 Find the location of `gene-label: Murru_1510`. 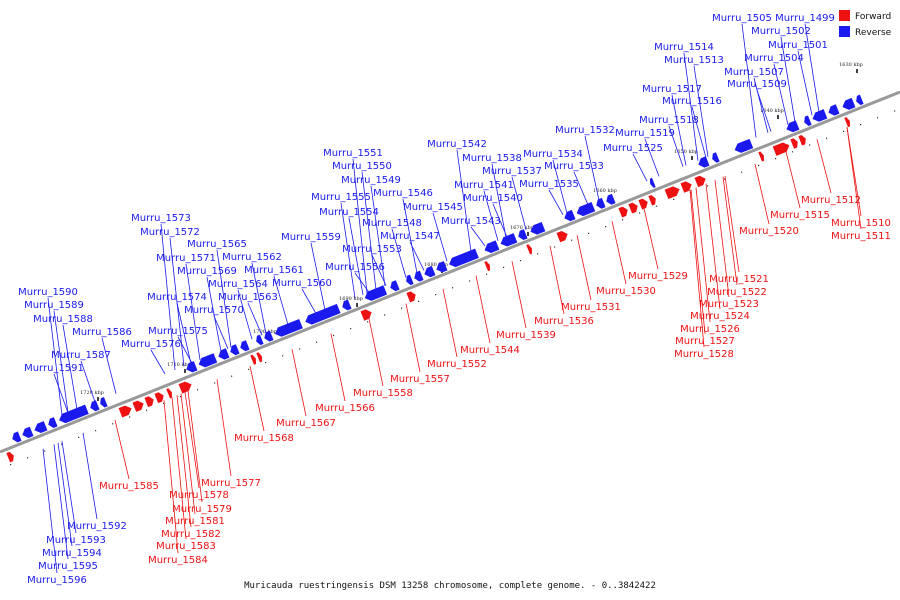

gene-label: Murru_1510 is located at coordinates (861, 223).